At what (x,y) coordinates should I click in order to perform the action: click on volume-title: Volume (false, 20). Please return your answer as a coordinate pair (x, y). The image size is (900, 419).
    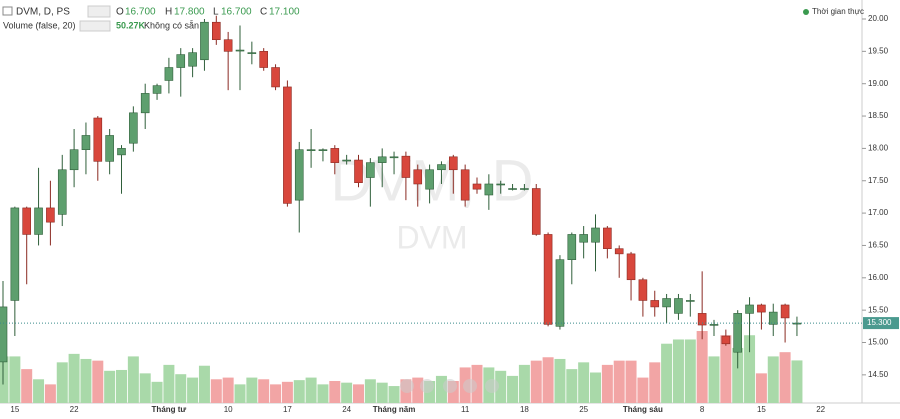
    Looking at the image, I should click on (39, 25).